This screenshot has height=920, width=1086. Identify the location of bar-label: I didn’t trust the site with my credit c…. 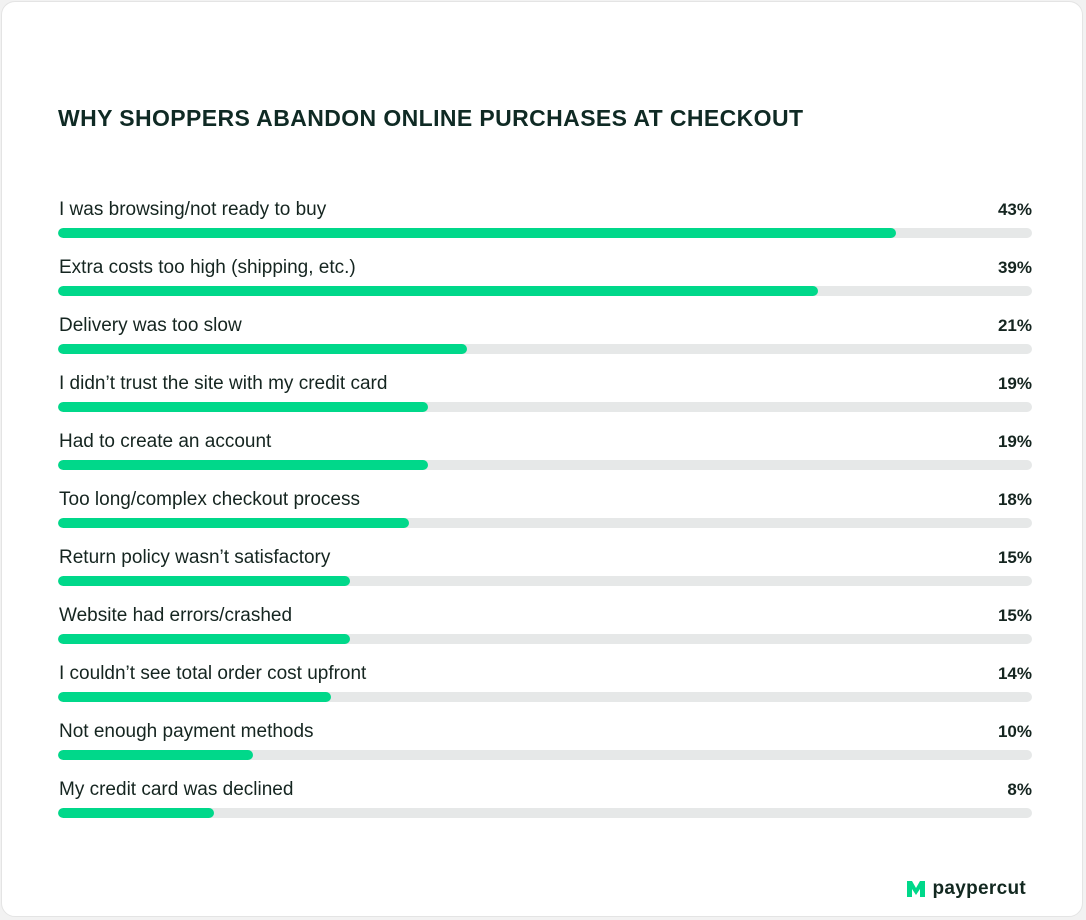
(223, 383).